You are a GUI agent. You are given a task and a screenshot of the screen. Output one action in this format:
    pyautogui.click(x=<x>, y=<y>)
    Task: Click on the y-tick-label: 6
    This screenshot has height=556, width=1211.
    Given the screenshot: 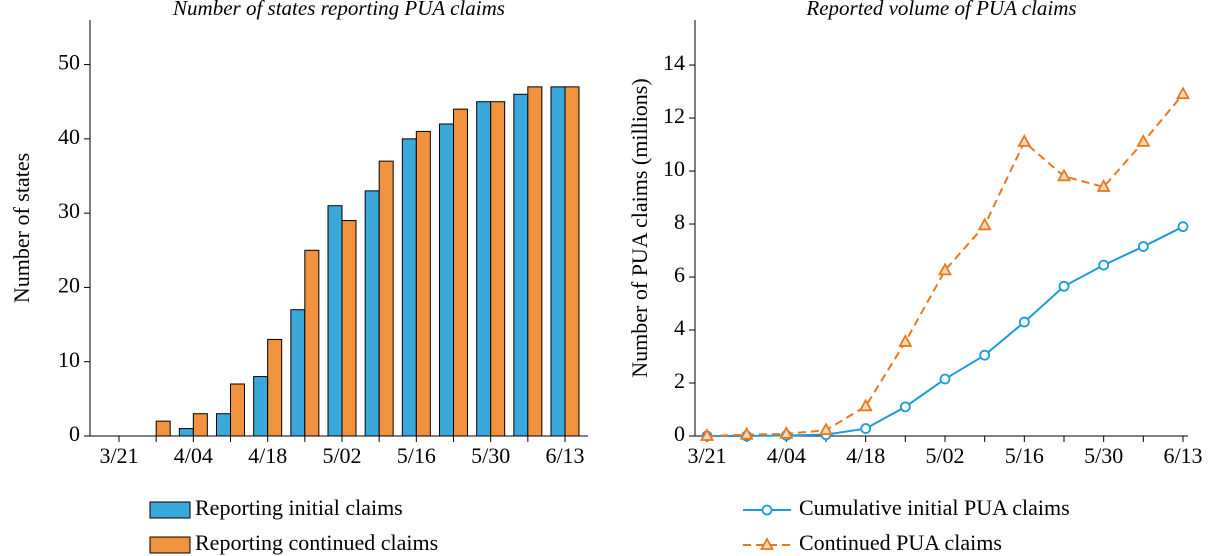 What is the action you would take?
    pyautogui.click(x=679, y=274)
    